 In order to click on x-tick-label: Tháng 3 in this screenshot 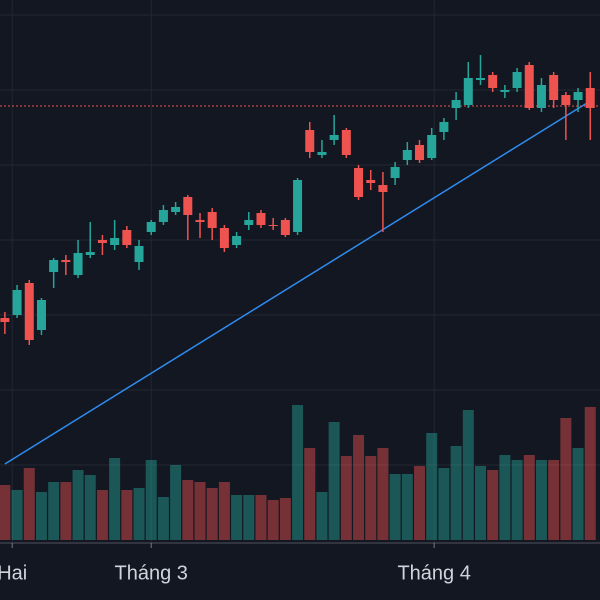, I will do `click(151, 573)`.